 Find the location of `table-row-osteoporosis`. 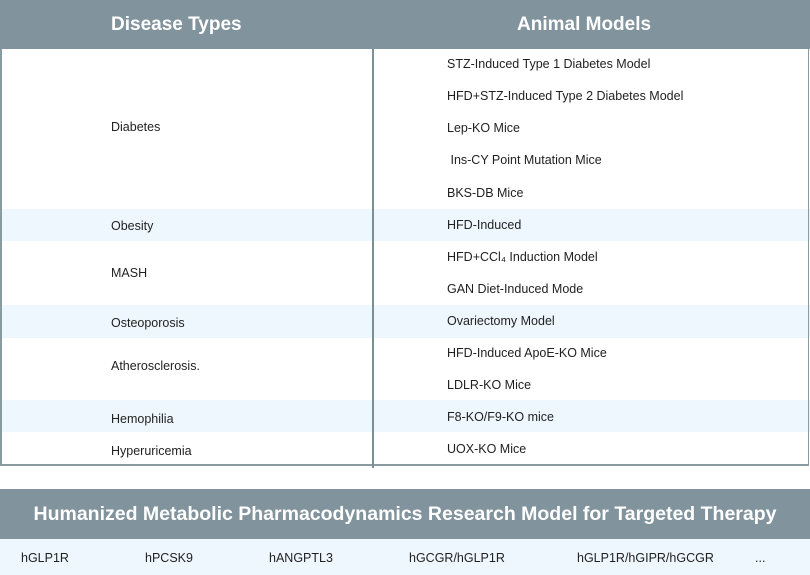

table-row-osteoporosis is located at coordinates (405, 321).